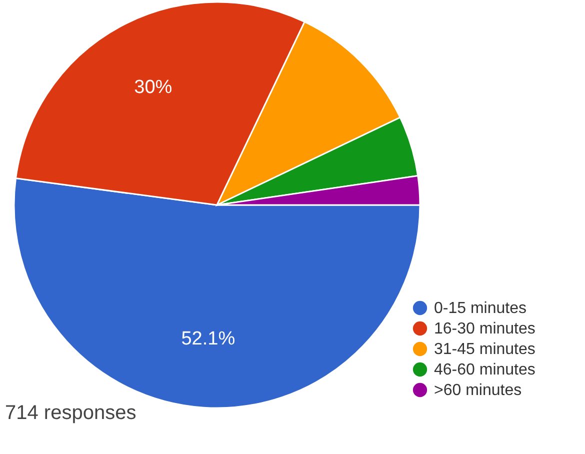  What do you see at coordinates (153, 87) in the screenshot?
I see `data-label: 30%` at bounding box center [153, 87].